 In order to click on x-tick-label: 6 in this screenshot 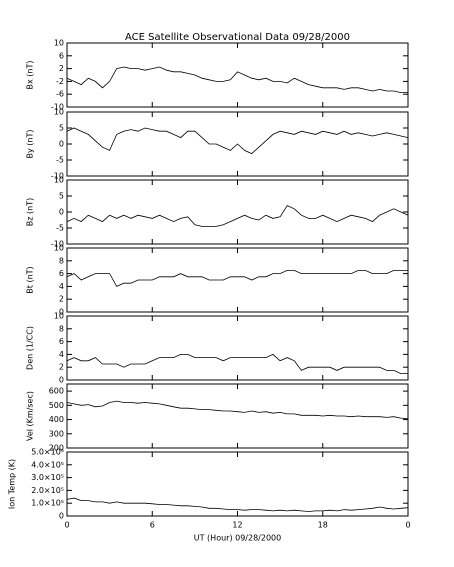, I will do `click(152, 525)`.